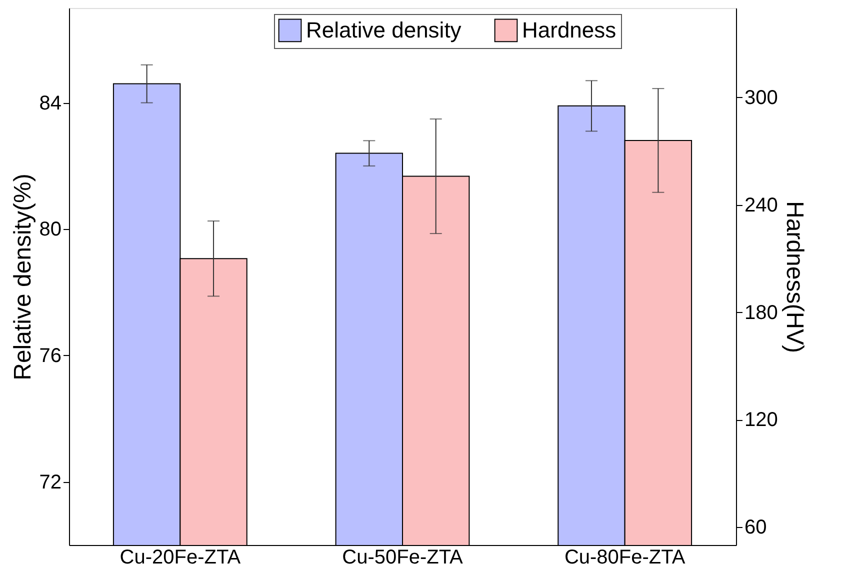 The height and width of the screenshot is (585, 861). What do you see at coordinates (181, 557) in the screenshot?
I see `x-tick-label: Cu-20Fe-ZTA` at bounding box center [181, 557].